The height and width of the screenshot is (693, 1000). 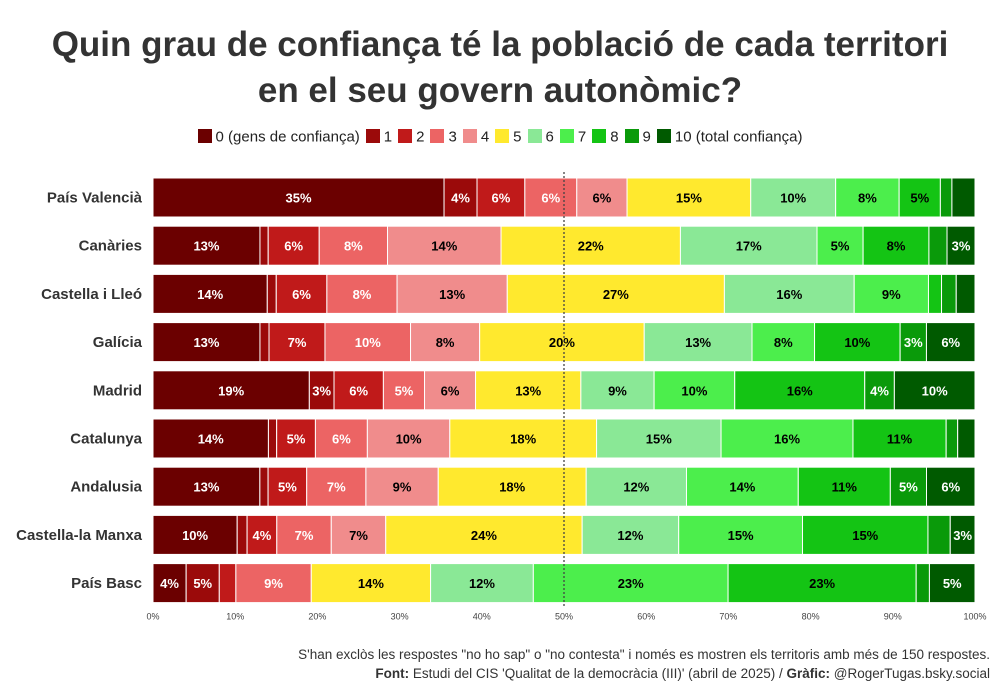 What do you see at coordinates (800, 390) in the screenshot?
I see `data-label-4-8: 16%` at bounding box center [800, 390].